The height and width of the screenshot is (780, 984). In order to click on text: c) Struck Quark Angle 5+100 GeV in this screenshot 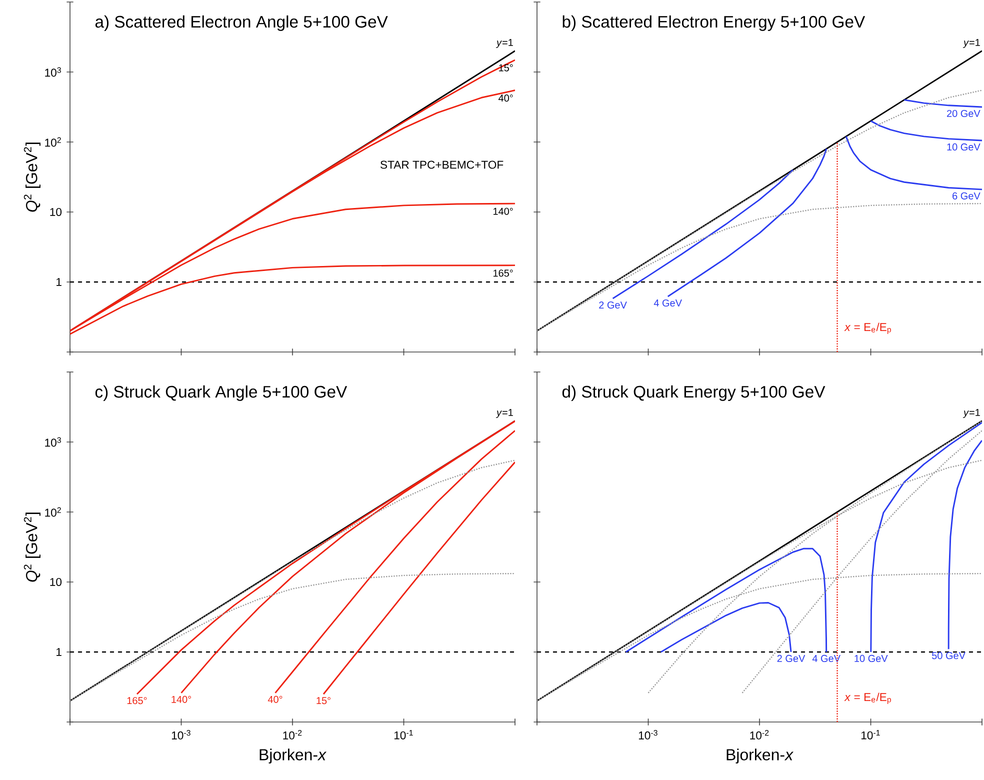, I will do `click(221, 393)`.